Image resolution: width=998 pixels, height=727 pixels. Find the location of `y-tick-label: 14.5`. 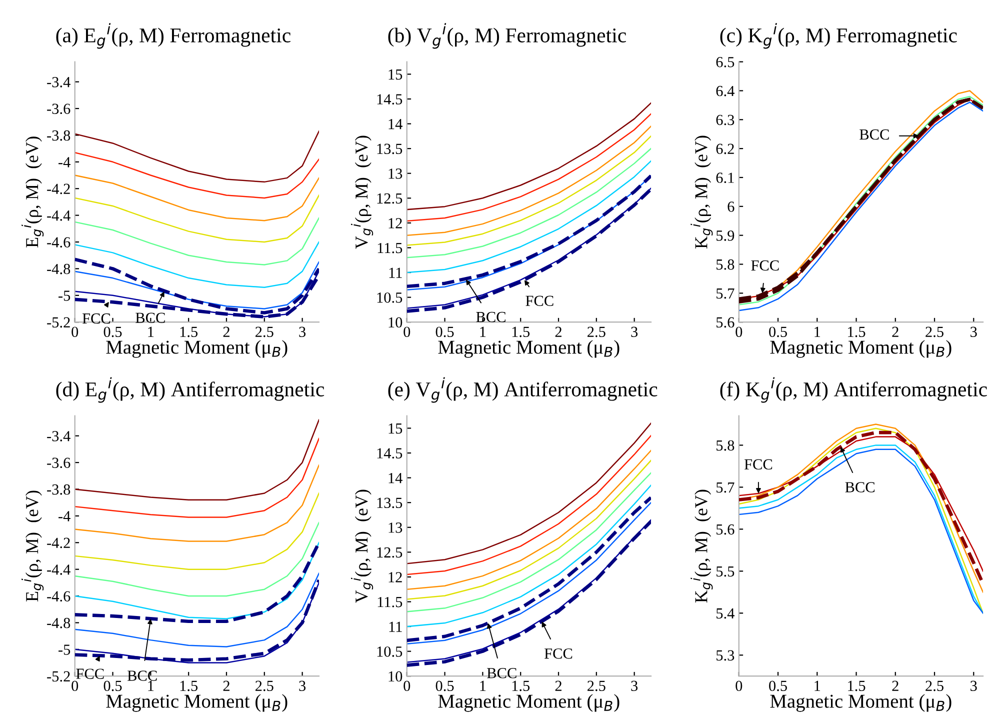

y-tick-label: 14.5 is located at coordinates (389, 453).